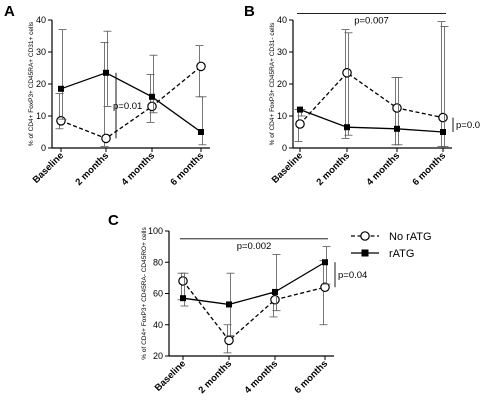  I want to click on y-tick-label: 80, so click(158, 262).